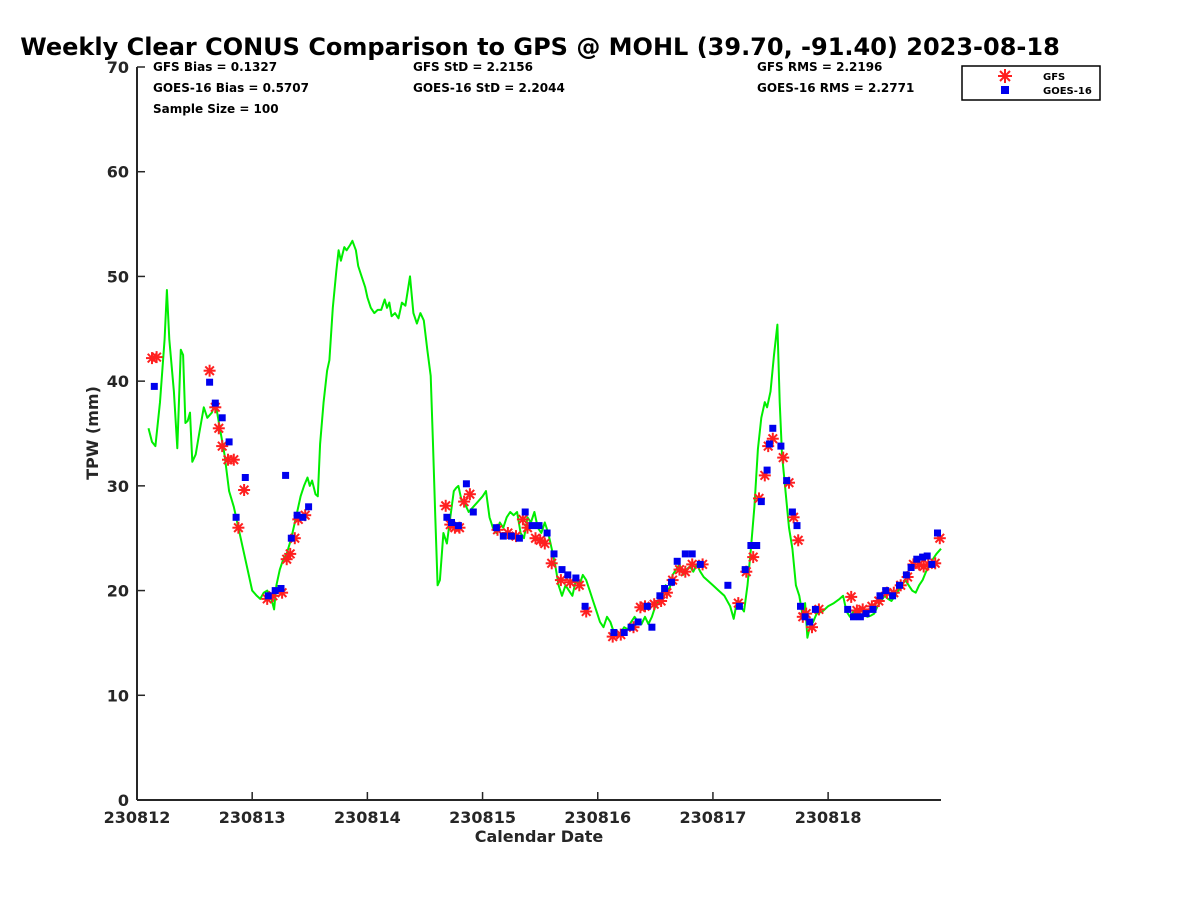  What do you see at coordinates (835, 88) in the screenshot?
I see `goes-rms-stat: GOES-16 RMS = 2.2771` at bounding box center [835, 88].